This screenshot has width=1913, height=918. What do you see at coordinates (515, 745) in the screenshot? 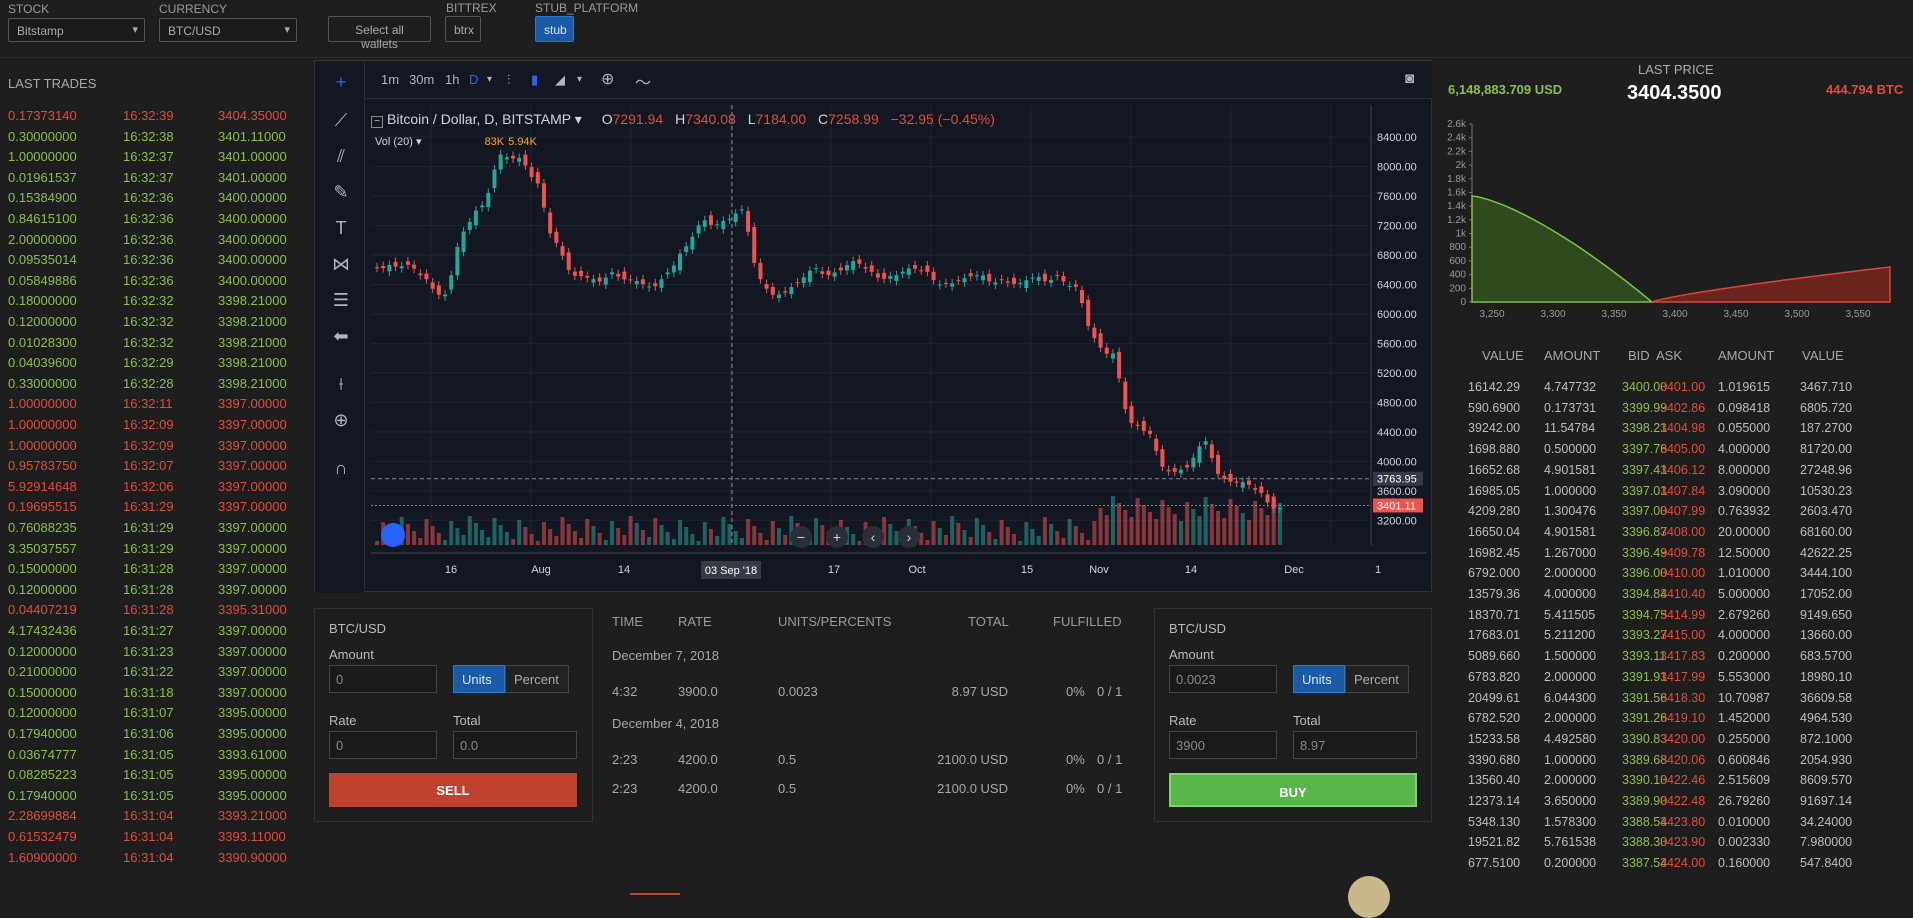
I see `sell-total-input: 0.0` at bounding box center [515, 745].